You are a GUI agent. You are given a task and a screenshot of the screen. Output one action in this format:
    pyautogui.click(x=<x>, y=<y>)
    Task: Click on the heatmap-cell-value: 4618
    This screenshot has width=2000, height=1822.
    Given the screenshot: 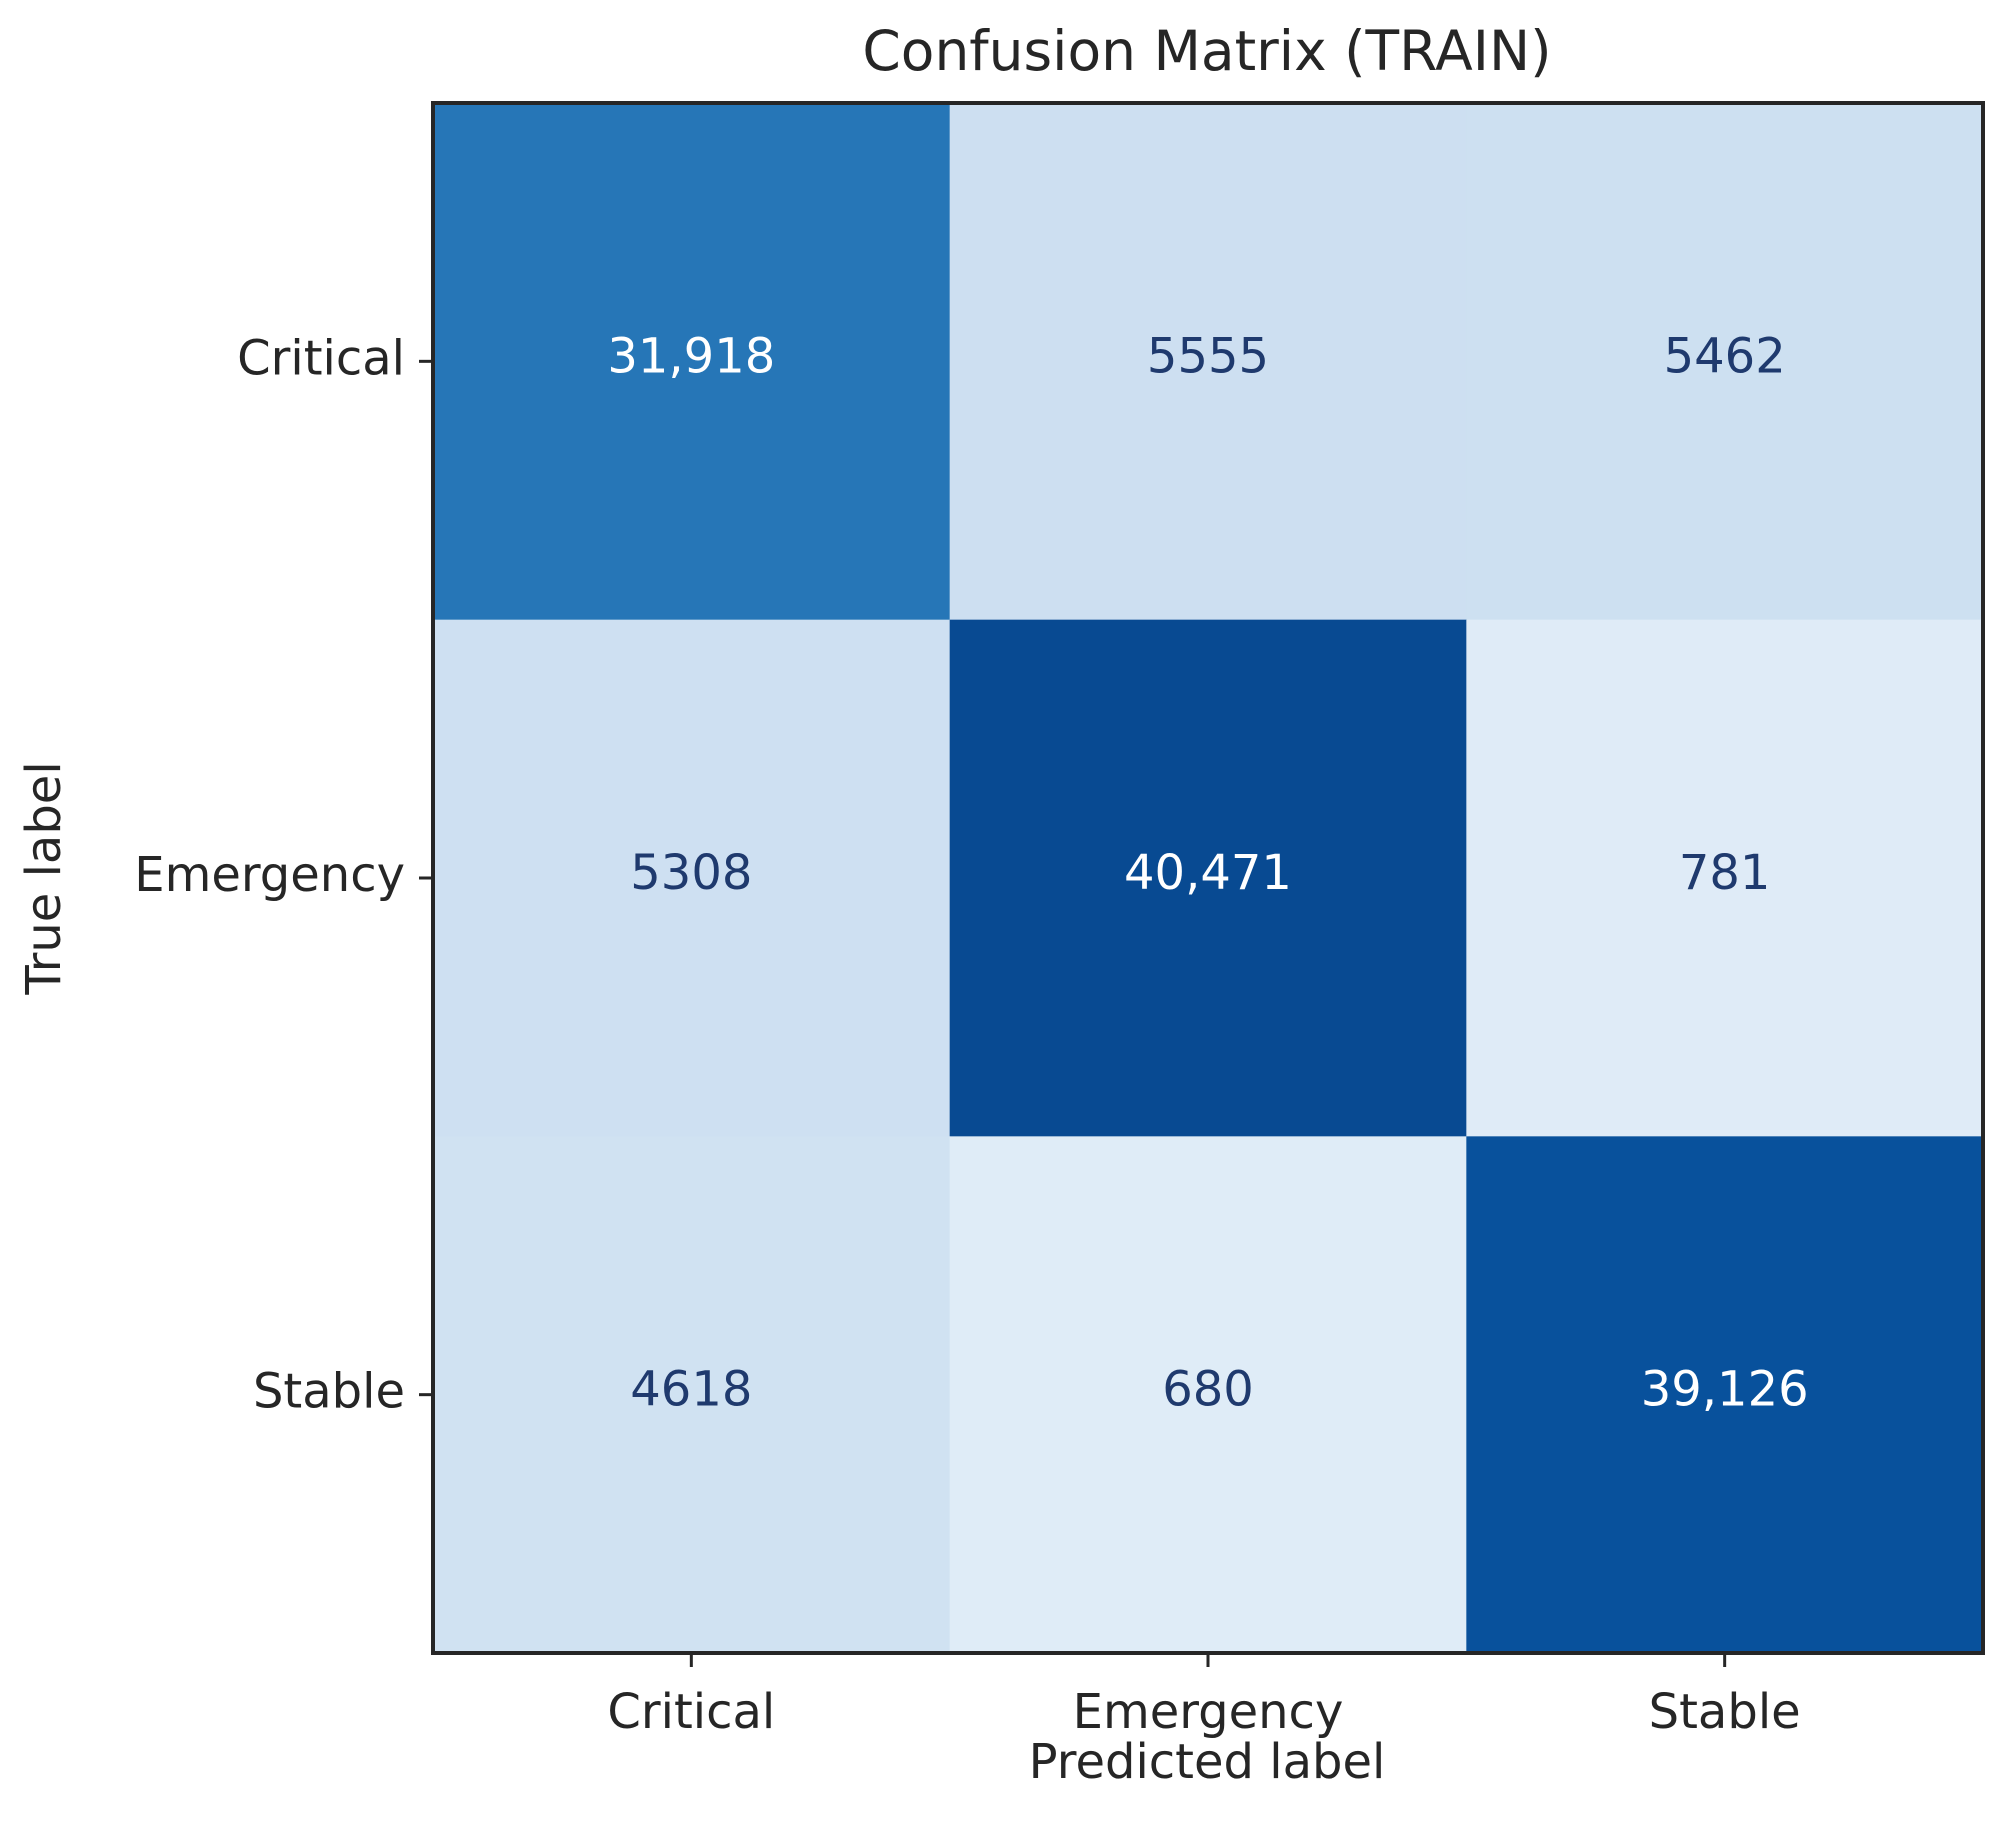 What is the action you would take?
    pyautogui.click(x=691, y=1390)
    